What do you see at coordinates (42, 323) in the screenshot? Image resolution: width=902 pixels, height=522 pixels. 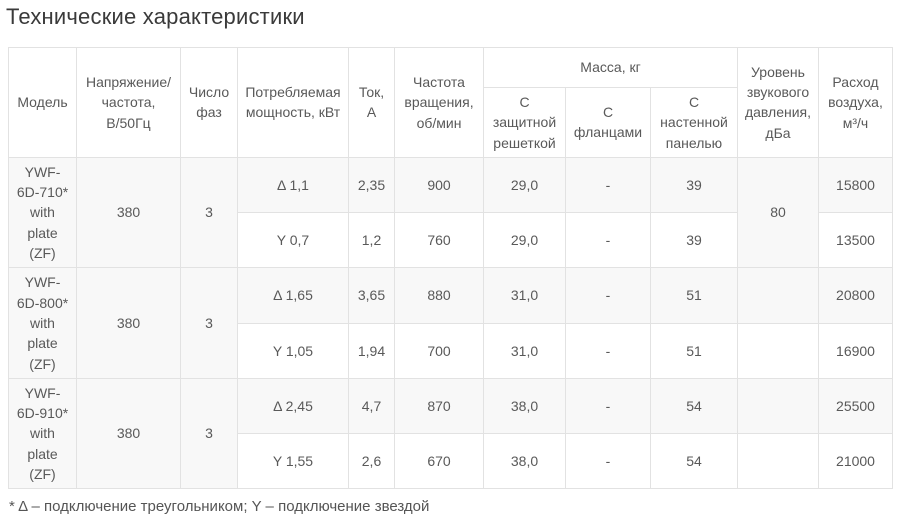 I see `model-cell: YWF-6D-800* with plate (ZF)` at bounding box center [42, 323].